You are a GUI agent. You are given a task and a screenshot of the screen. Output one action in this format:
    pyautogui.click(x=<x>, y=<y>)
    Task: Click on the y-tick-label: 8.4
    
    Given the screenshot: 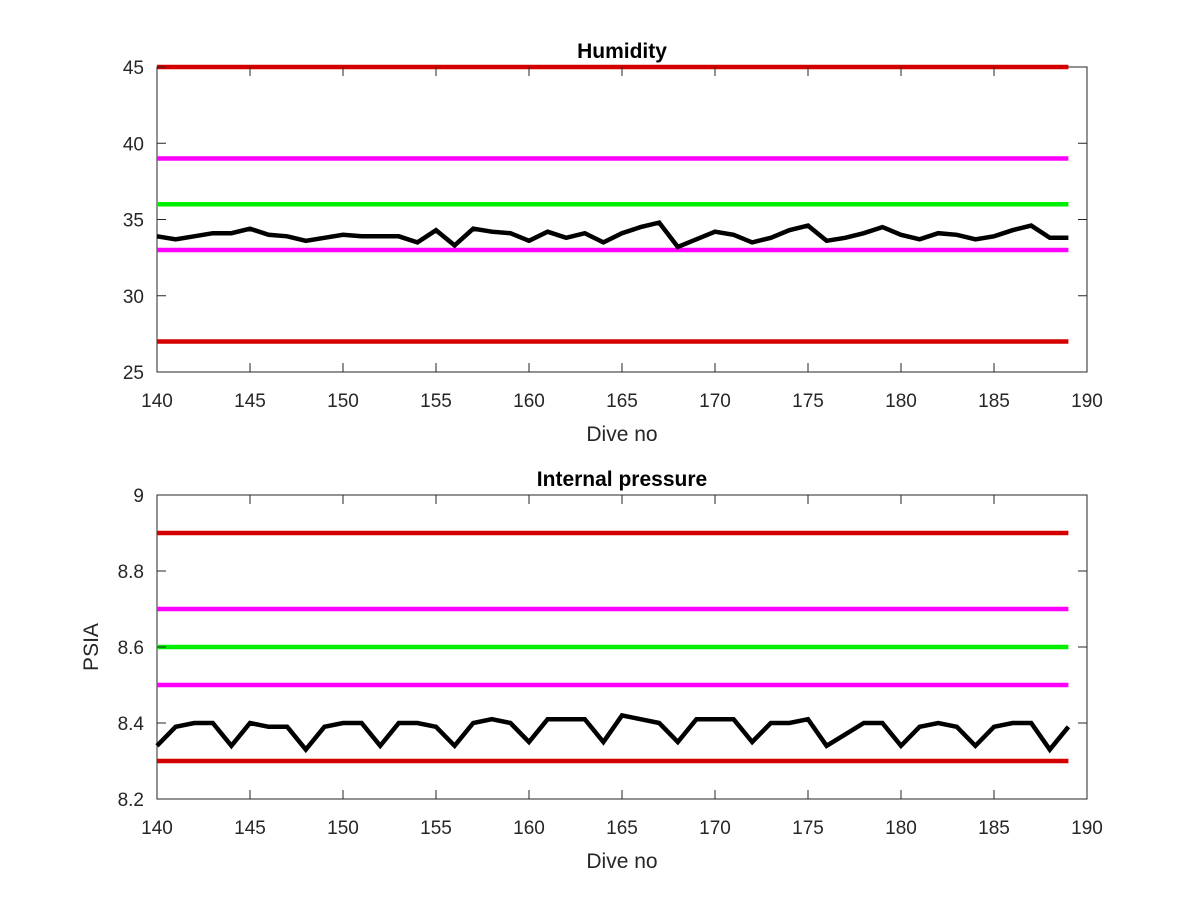 What is the action you would take?
    pyautogui.click(x=131, y=724)
    